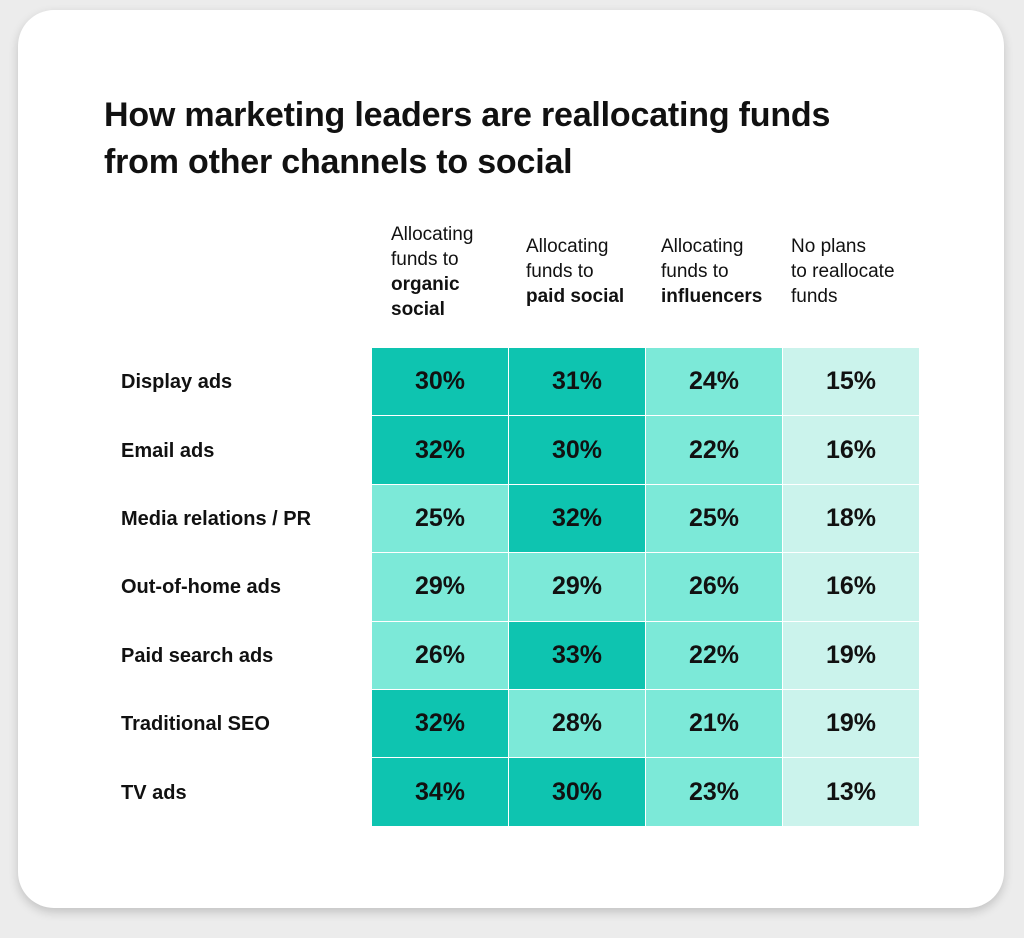  What do you see at coordinates (828, 246) in the screenshot?
I see `column-header-line: No plans` at bounding box center [828, 246].